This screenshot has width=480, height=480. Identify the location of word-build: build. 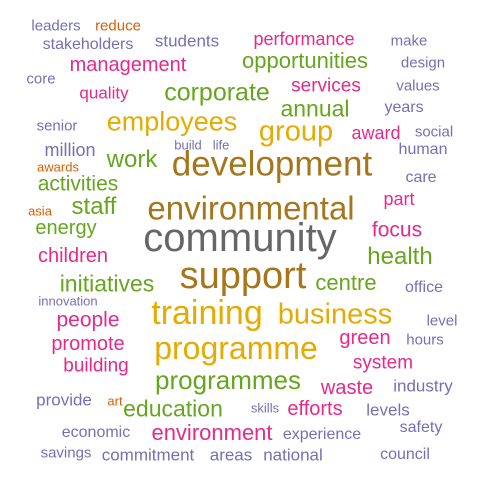
(188, 145).